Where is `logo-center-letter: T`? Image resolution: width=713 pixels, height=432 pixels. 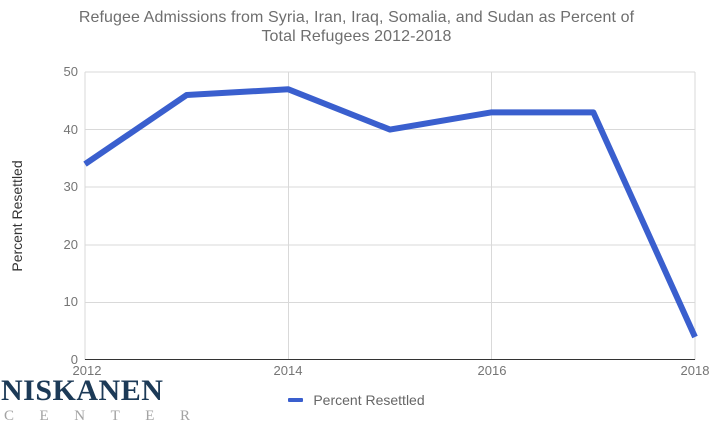
logo-center-letter: T is located at coordinates (115, 416).